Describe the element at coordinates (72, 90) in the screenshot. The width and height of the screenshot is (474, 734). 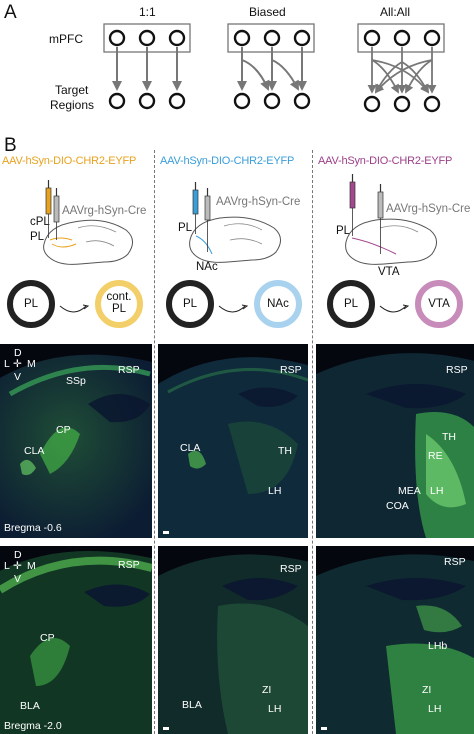
I see `target-regions-label-1: Target` at that location.